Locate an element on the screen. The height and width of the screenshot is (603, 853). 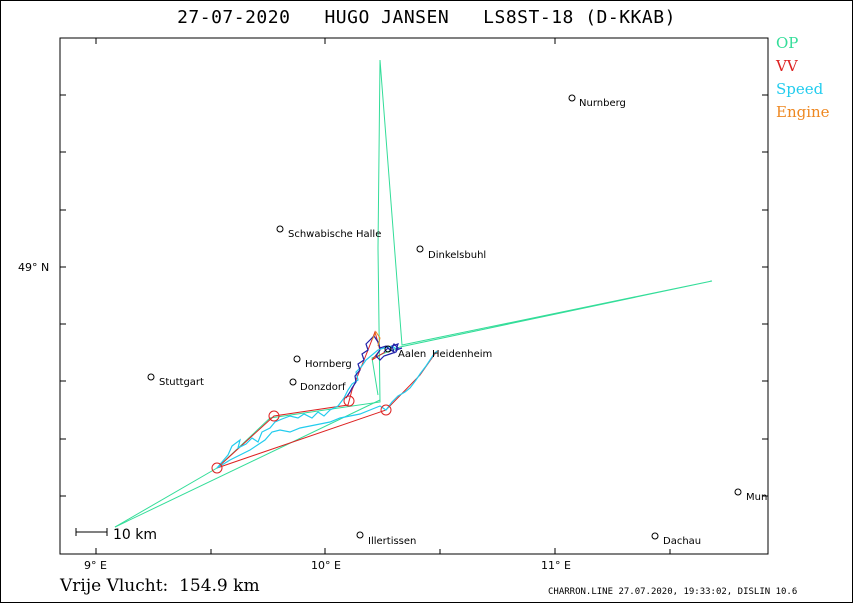
x-tick-label-11: 11° E is located at coordinates (556, 565).